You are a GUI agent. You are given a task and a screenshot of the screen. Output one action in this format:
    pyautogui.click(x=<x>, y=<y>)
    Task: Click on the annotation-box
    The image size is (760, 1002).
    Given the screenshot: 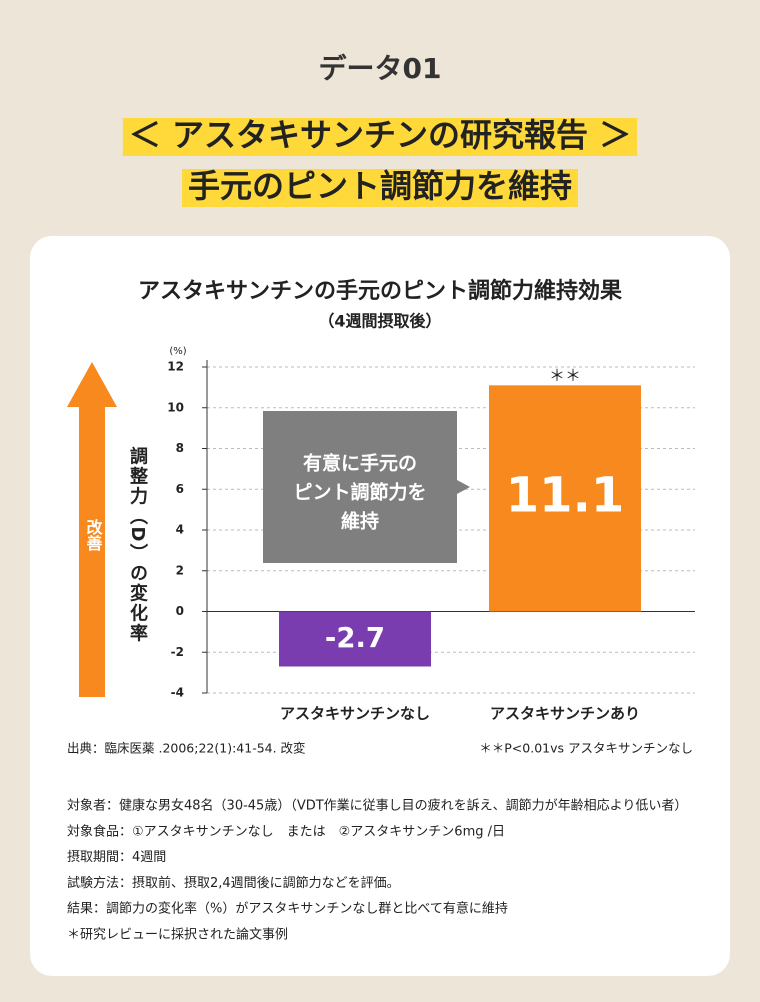 What is the action you would take?
    pyautogui.click(x=360, y=487)
    